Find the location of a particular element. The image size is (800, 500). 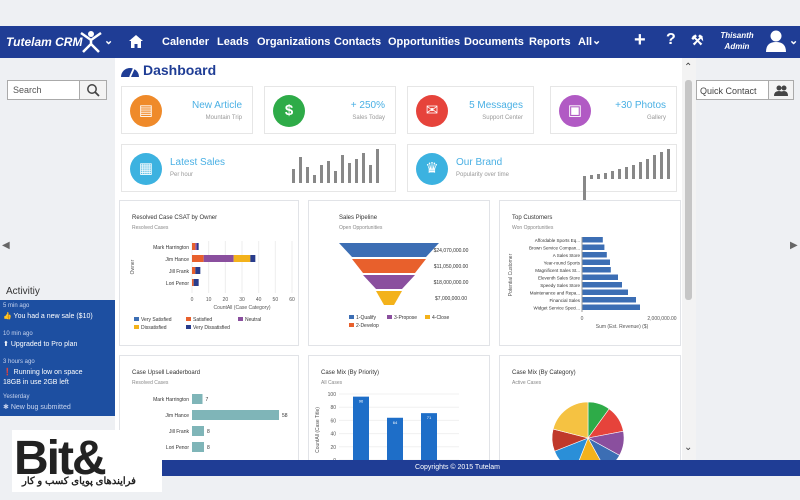

stat-label: Gallery is located at coordinates (656, 118).